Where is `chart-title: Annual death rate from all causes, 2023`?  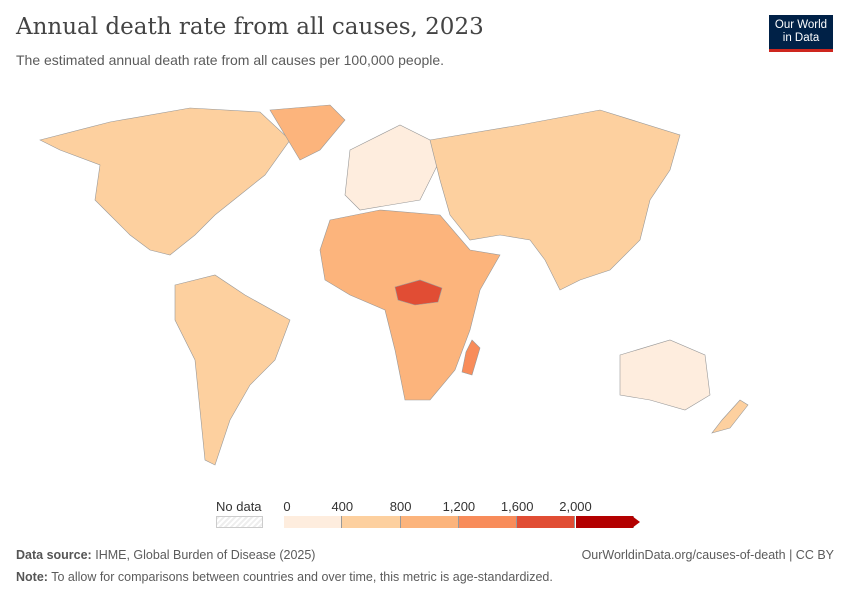
chart-title: Annual death rate from all causes, 2023 is located at coordinates (250, 27).